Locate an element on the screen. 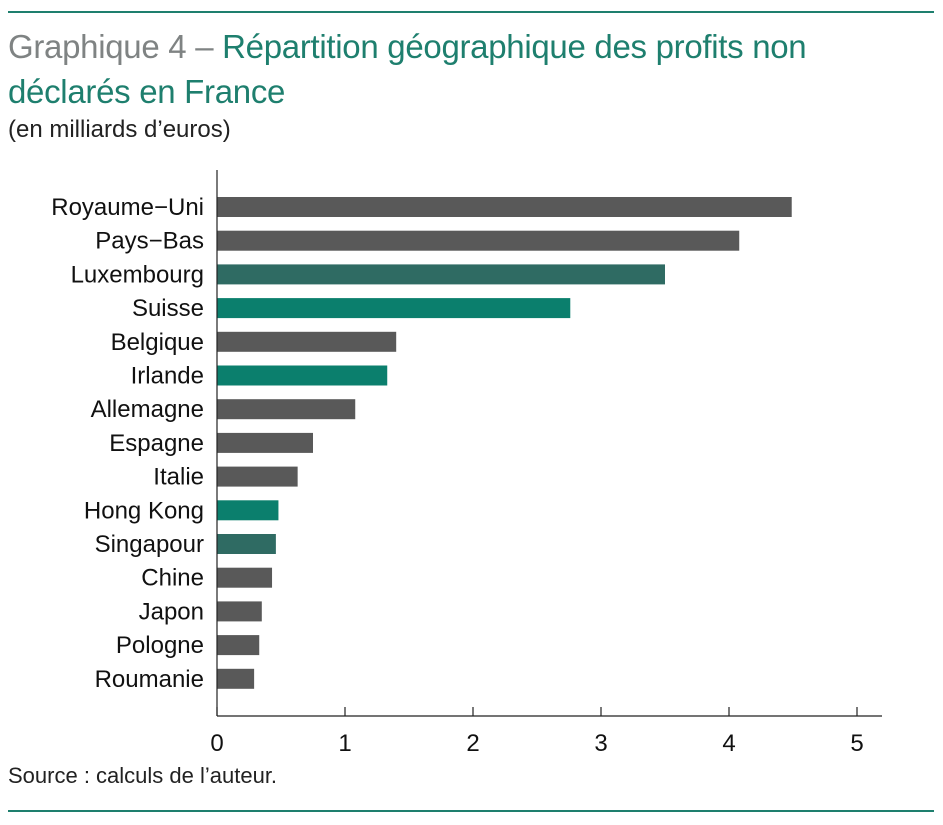 This screenshot has width=943, height=825. x-tick-labels: 0 1 2 3 4 5 is located at coordinates (536, 743).